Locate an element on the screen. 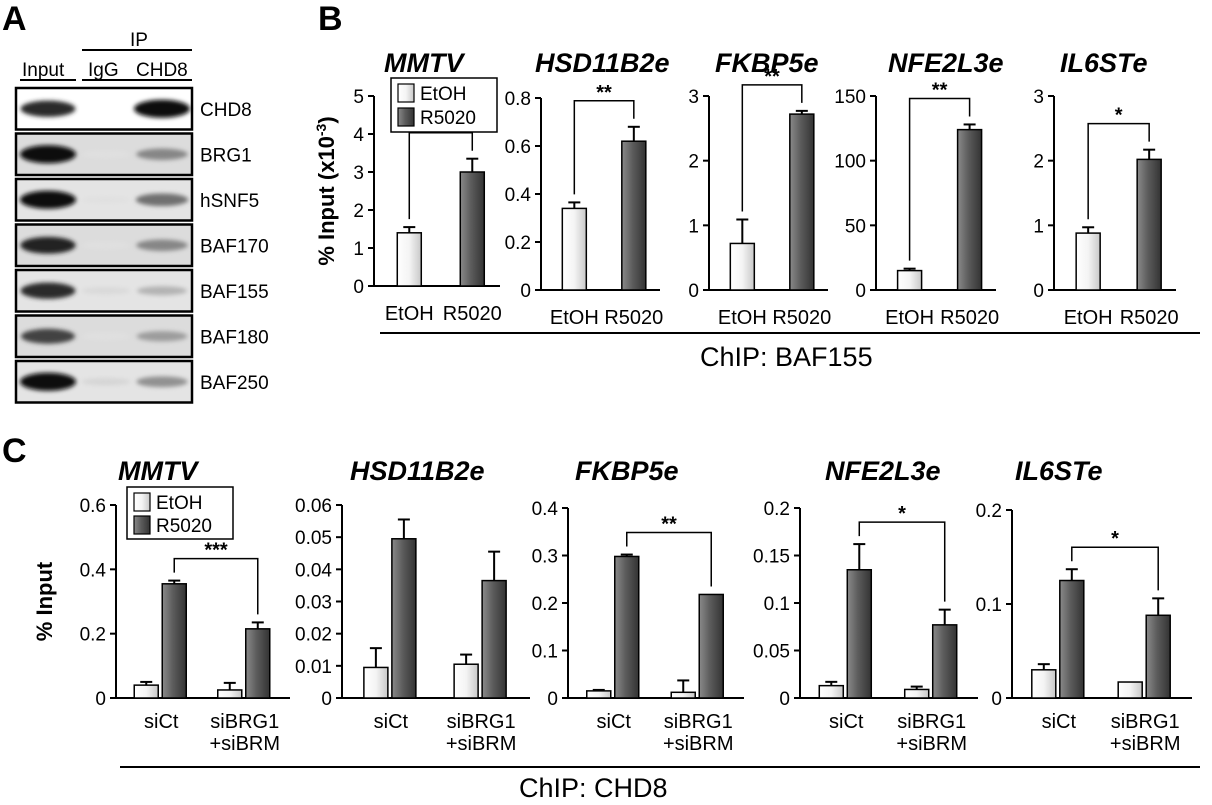  chart-c-mmtv: MMTV 0 0.2 0.4 0.6 siCt siBRG1+siBRM *** % Input is located at coordinates (161, 605).